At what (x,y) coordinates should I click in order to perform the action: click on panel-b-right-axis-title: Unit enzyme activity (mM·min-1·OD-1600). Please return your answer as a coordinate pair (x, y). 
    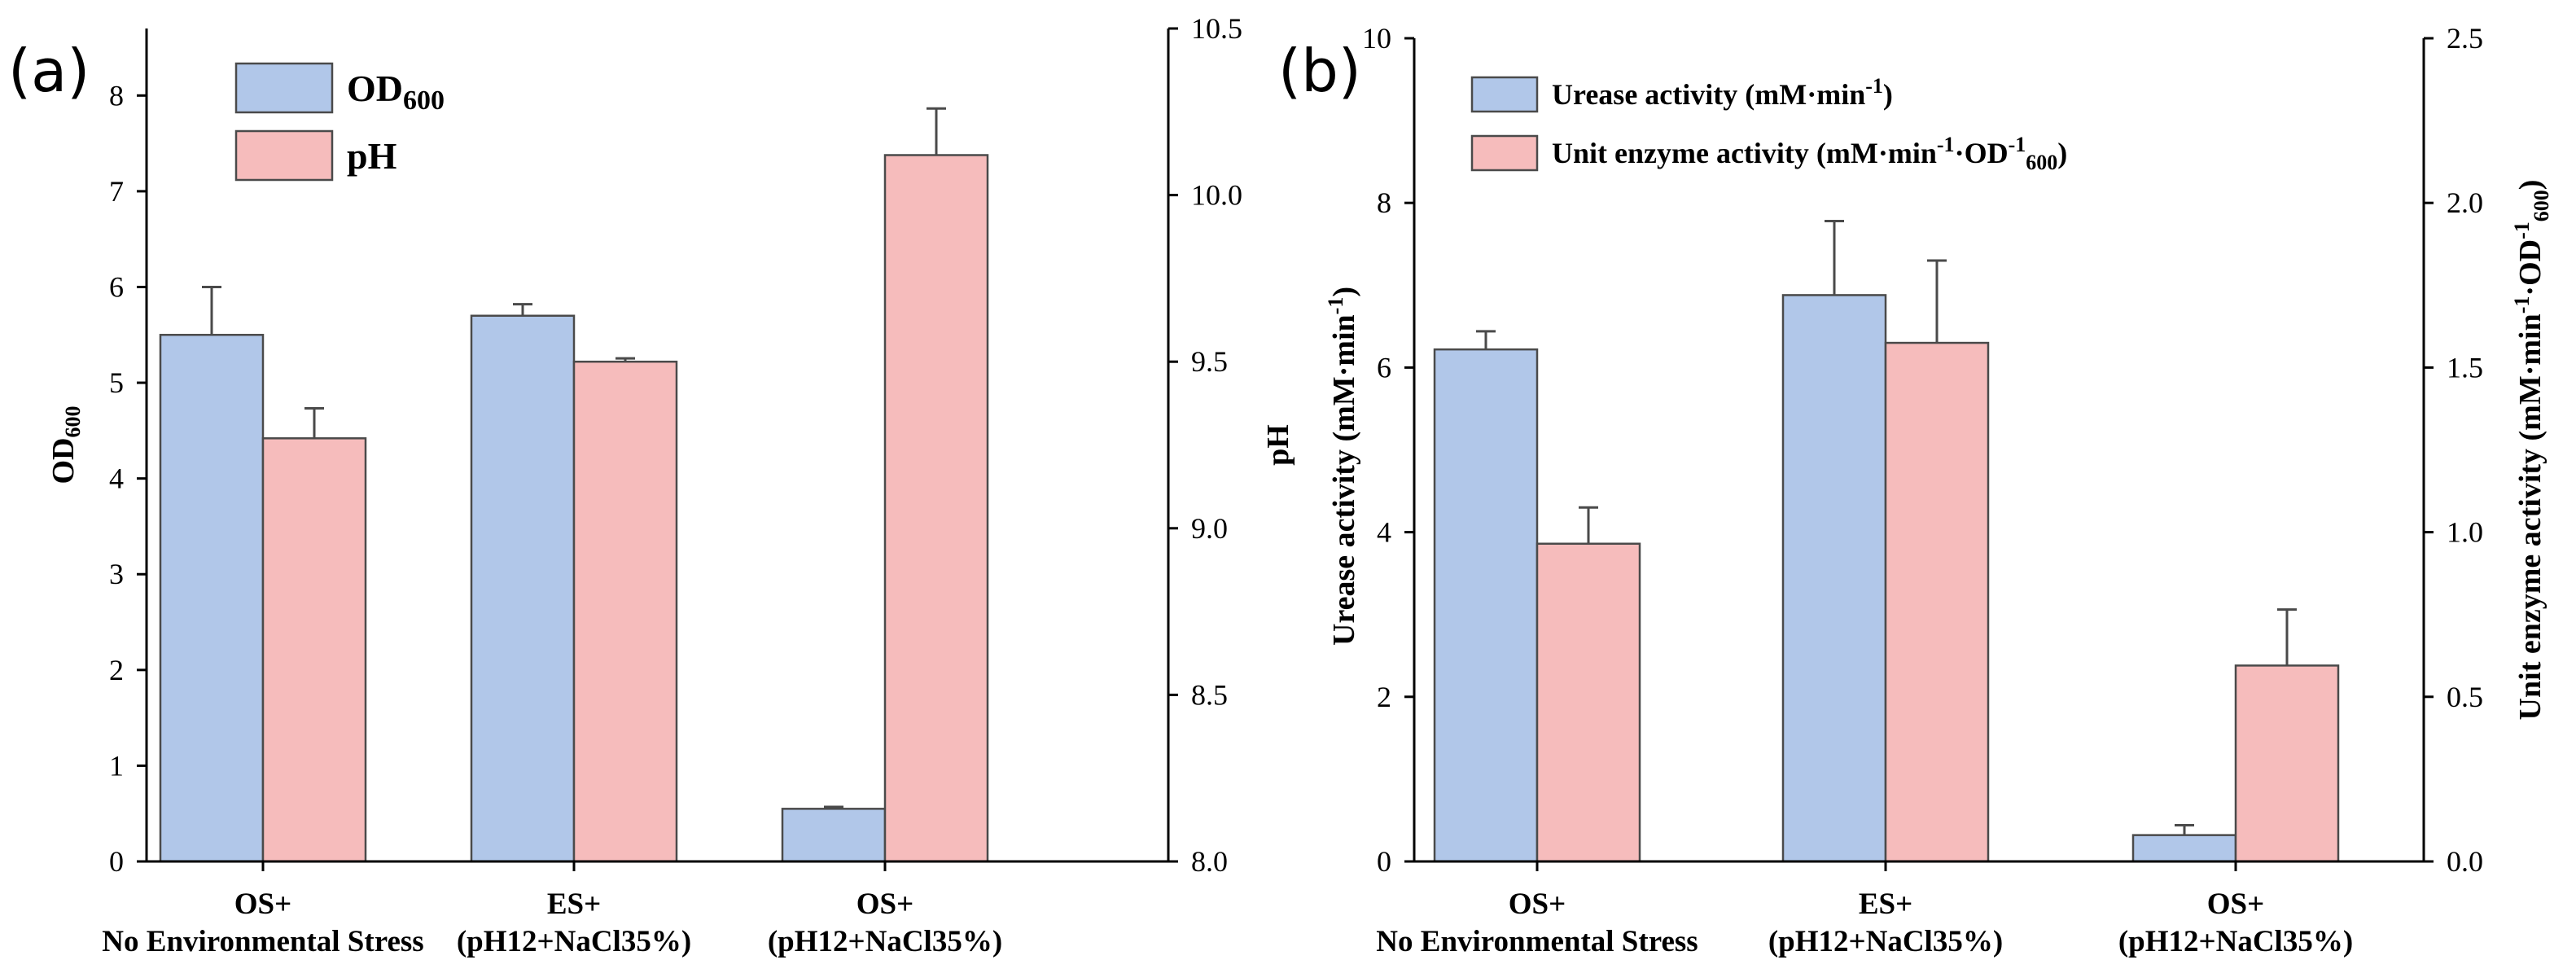
    Looking at the image, I should click on (2531, 450).